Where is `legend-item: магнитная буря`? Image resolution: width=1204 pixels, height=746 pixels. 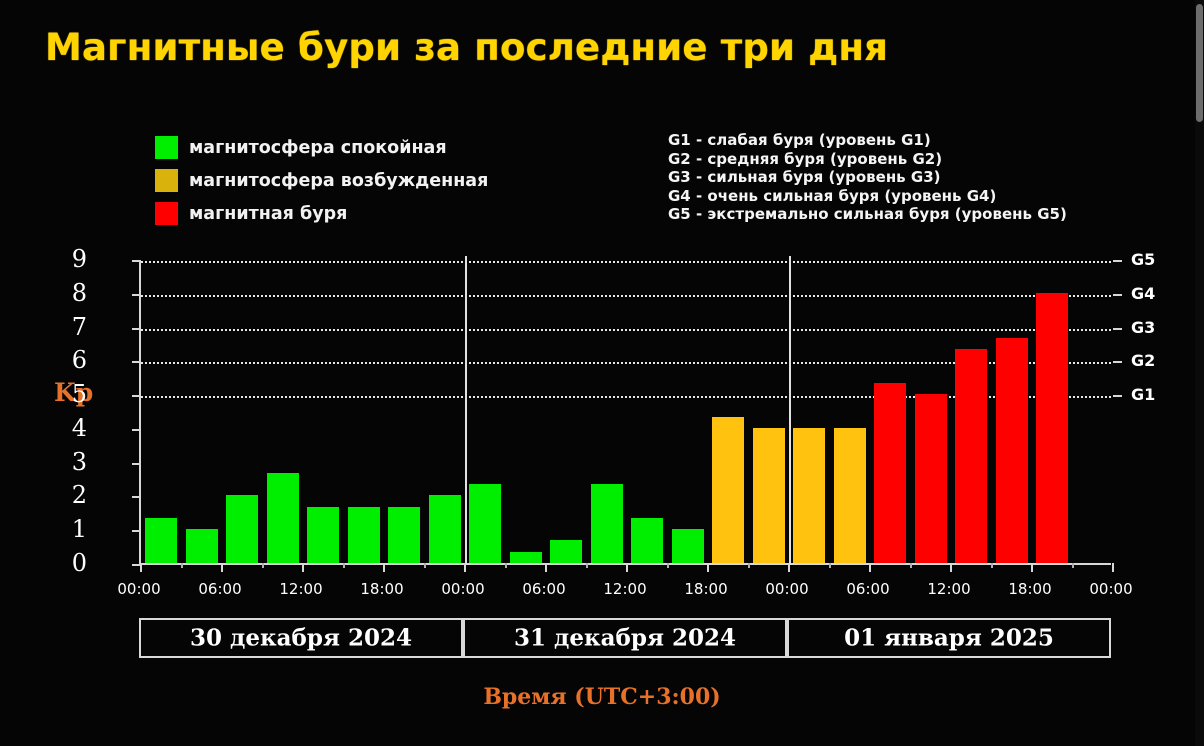 legend-item: магнитная буря is located at coordinates (321, 213).